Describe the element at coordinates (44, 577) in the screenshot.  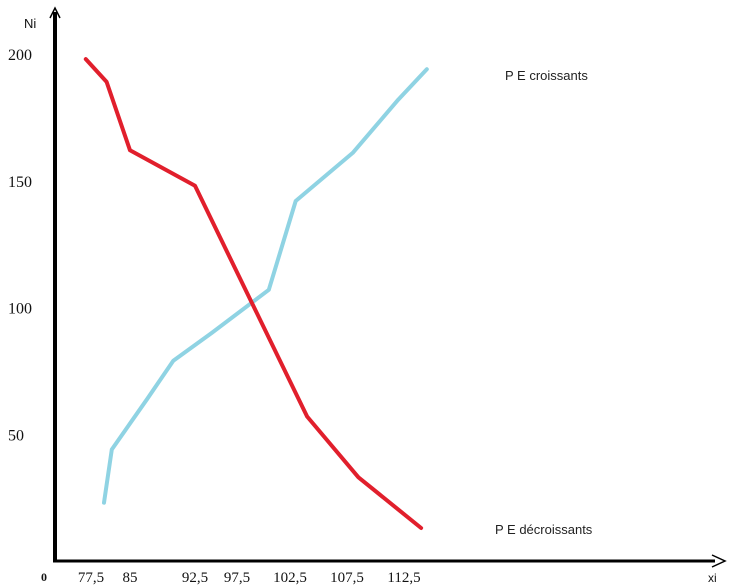
I see `origin-label: 0` at that location.